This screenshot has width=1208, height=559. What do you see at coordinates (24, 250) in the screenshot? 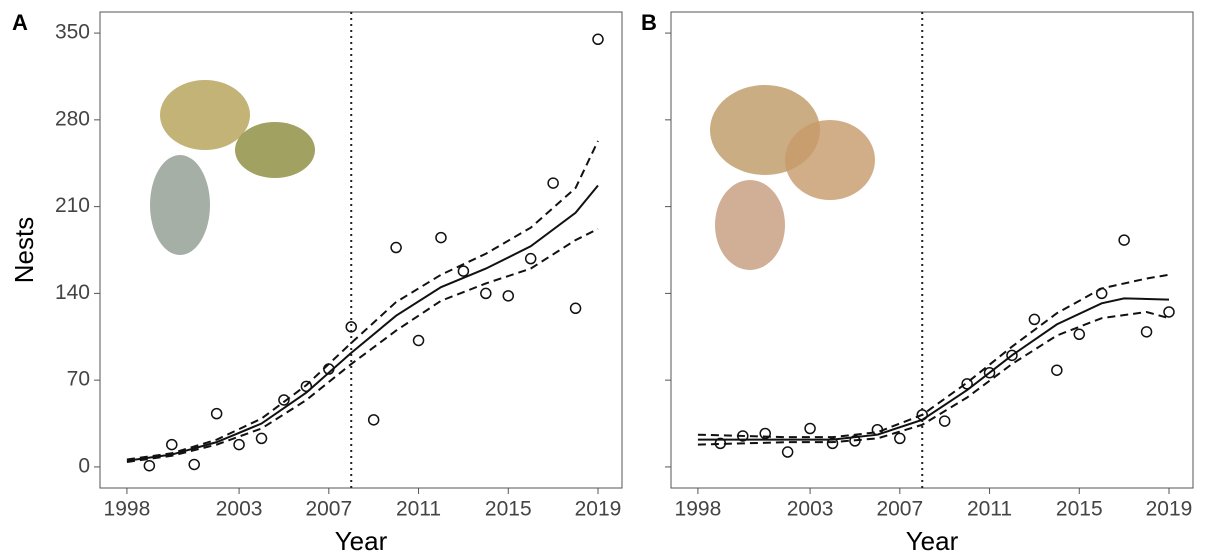
I see `y-axis-title: Nests` at bounding box center [24, 250].